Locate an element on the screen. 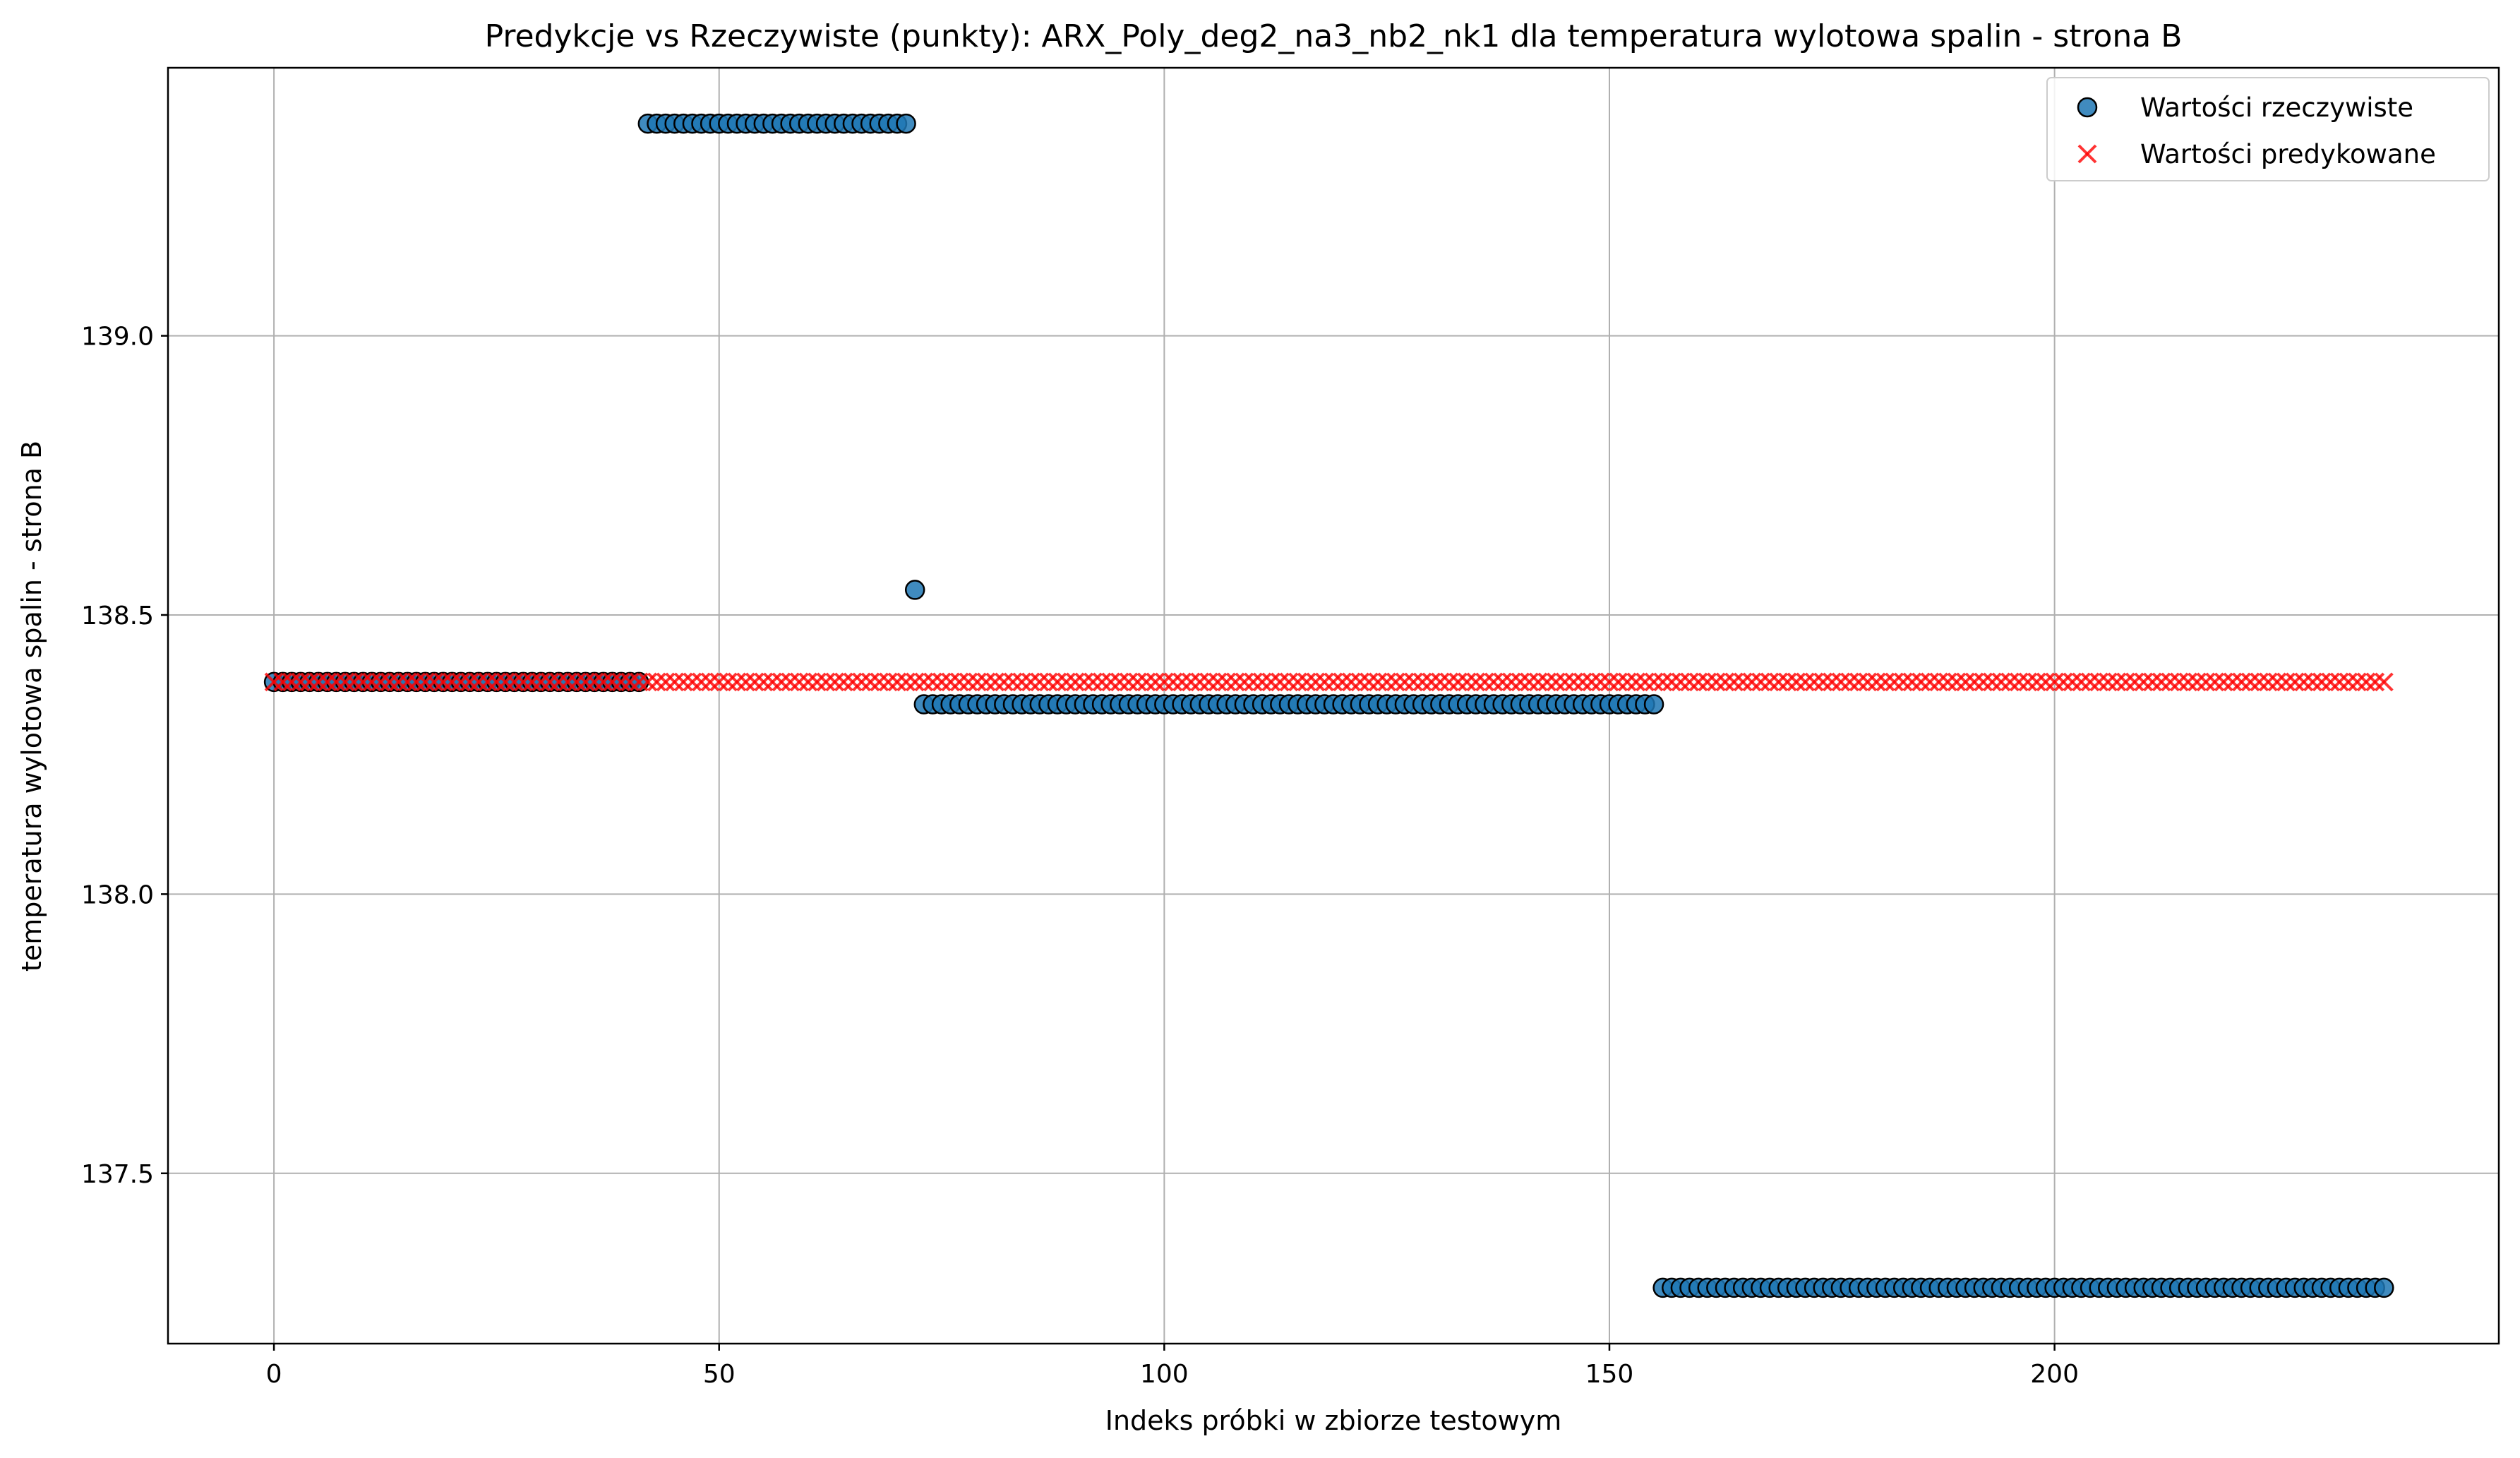 The image size is (2520, 1458). y-tick-label: 137.5 is located at coordinates (118, 1174).